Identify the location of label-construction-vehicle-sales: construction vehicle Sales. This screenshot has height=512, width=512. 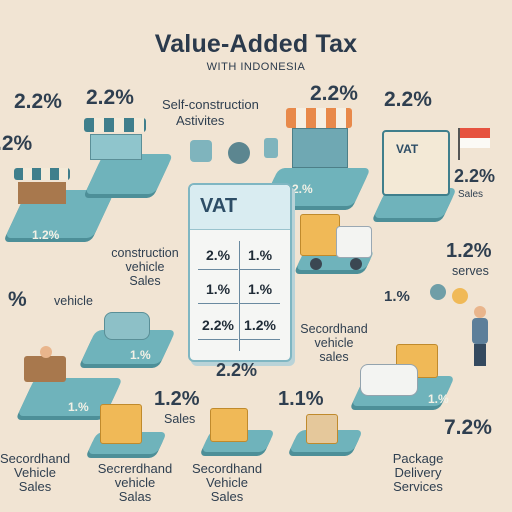
(145, 267).